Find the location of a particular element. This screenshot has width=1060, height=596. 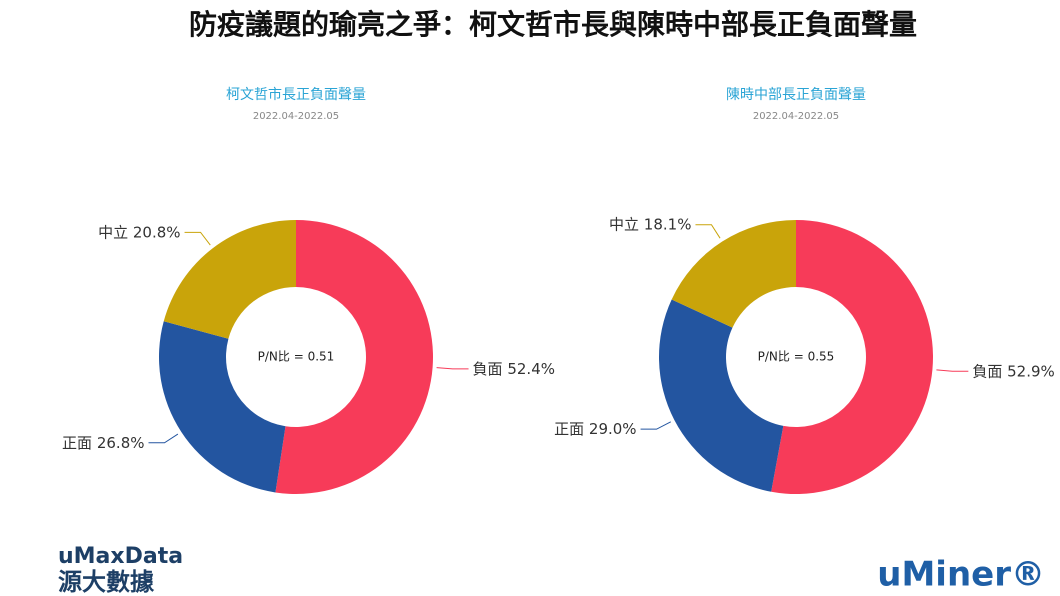

chart-title: 柯文哲市長正負面聲量 is located at coordinates (296, 94).